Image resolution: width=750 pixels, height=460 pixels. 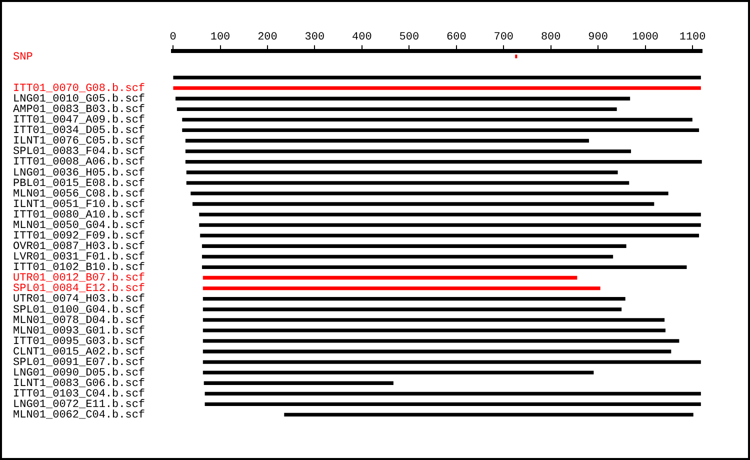 What do you see at coordinates (79, 310) in the screenshot?
I see `y-tick-label: SPL01_0100_G04.b.scf` at bounding box center [79, 310].